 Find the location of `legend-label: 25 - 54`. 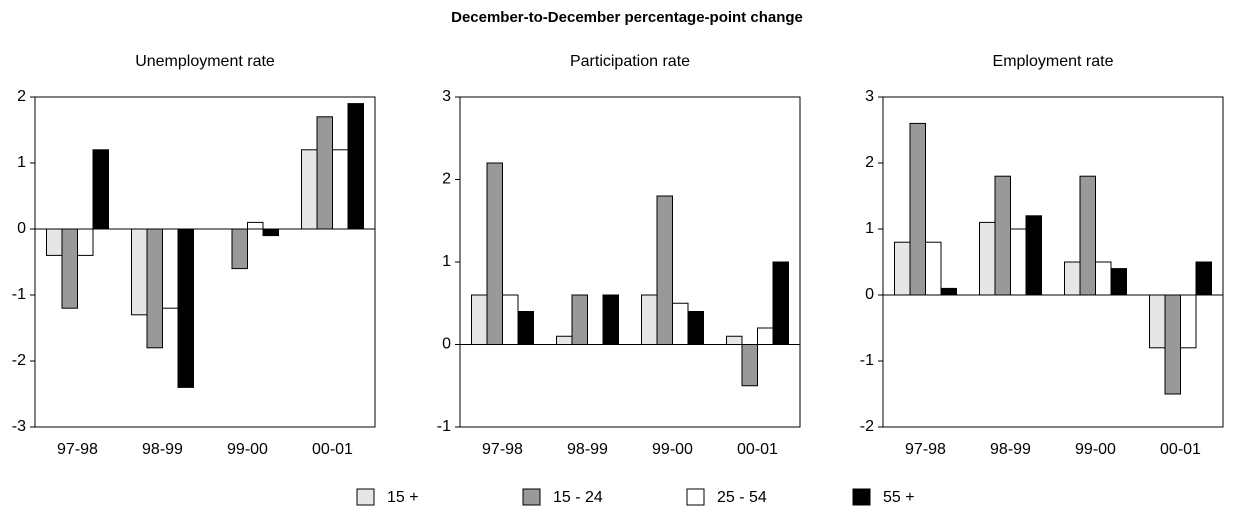

legend-label: 25 - 54 is located at coordinates (742, 497).